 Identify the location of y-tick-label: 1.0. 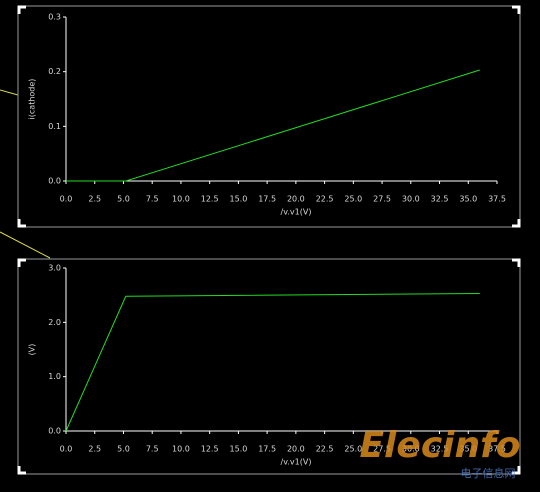
(54, 376).